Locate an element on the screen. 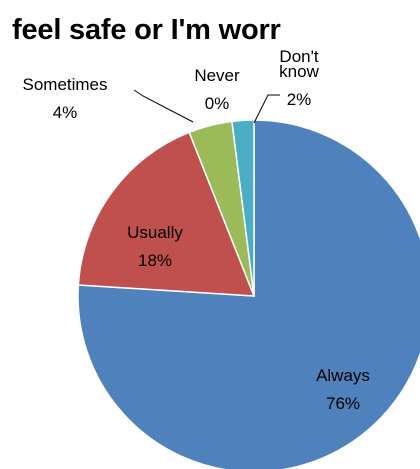 Image resolution: width=420 pixels, height=469 pixels. leader-line-don-t-know is located at coordinates (266, 109).